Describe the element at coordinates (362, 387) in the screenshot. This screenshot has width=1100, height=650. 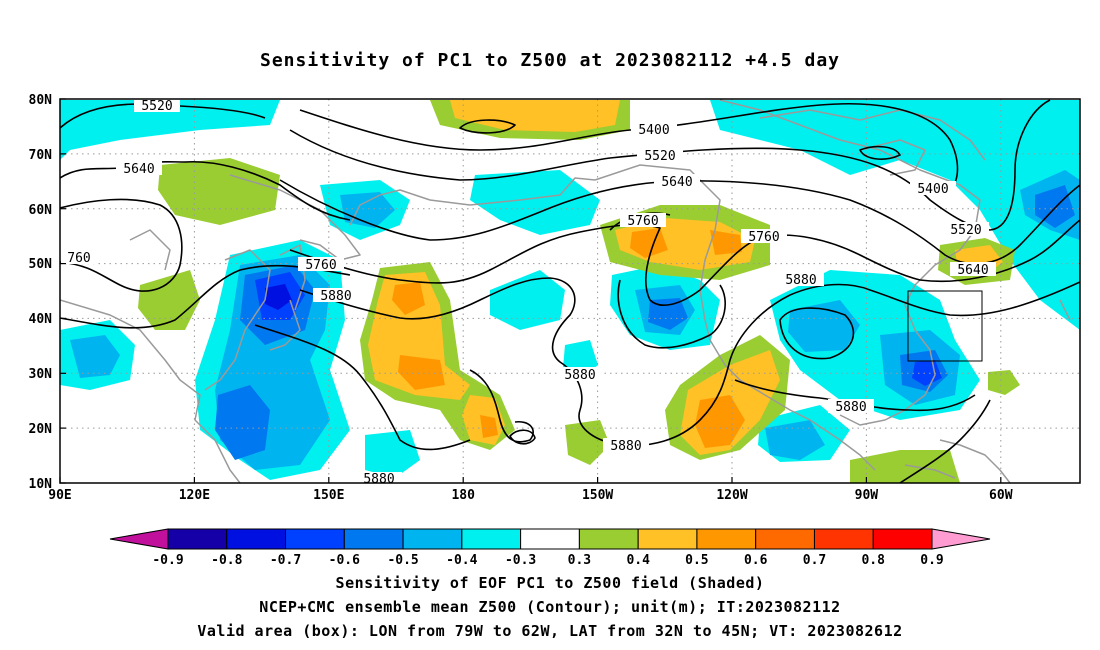
I see `contour-5880-sw` at that location.